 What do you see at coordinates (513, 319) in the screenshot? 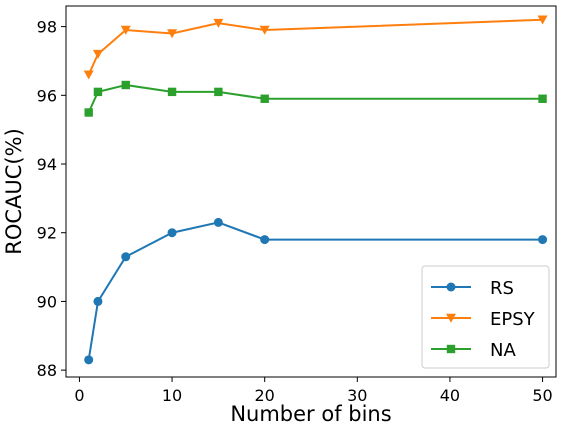
I see `legend-label: EPSY` at bounding box center [513, 319].